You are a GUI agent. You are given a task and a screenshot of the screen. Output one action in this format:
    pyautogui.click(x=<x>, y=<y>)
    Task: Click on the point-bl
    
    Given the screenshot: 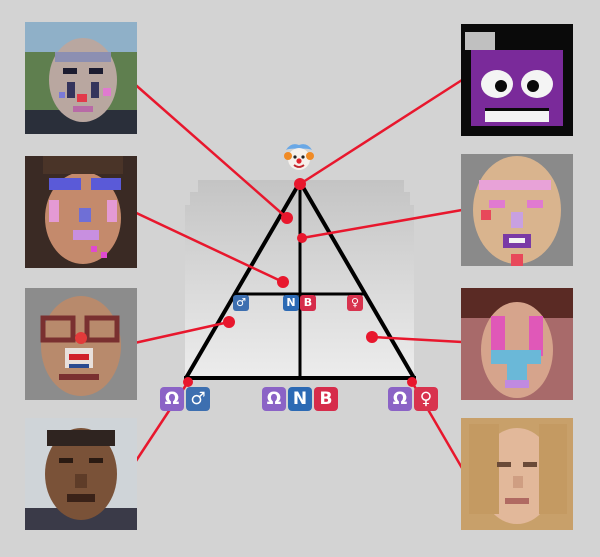 What is the action you would take?
    pyautogui.click(x=188, y=382)
    